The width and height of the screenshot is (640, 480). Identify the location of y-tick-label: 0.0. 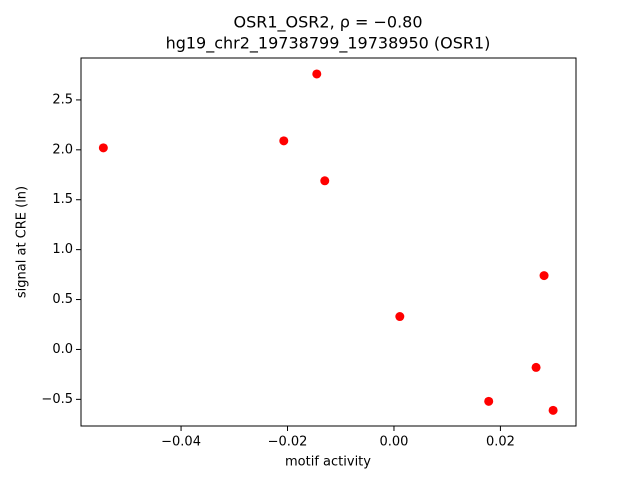
(62, 349).